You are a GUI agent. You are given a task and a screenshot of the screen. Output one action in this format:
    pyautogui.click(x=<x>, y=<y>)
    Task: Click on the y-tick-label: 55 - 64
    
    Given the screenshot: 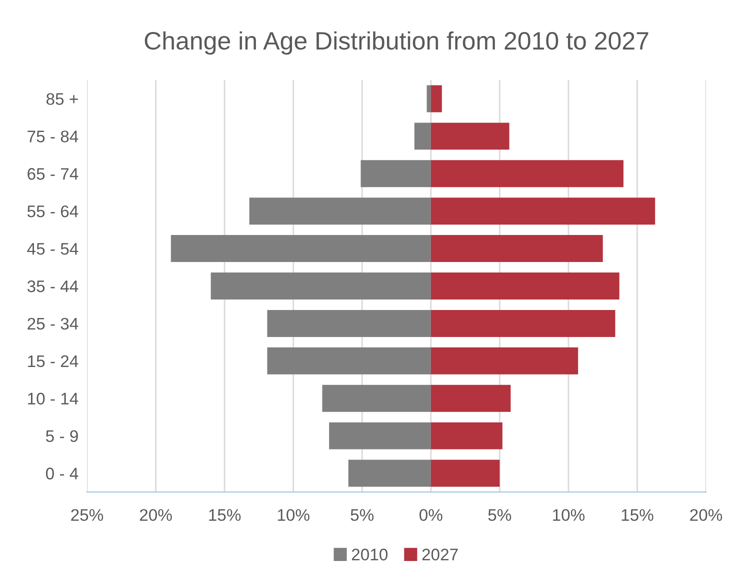 What is the action you would take?
    pyautogui.click(x=52, y=211)
    